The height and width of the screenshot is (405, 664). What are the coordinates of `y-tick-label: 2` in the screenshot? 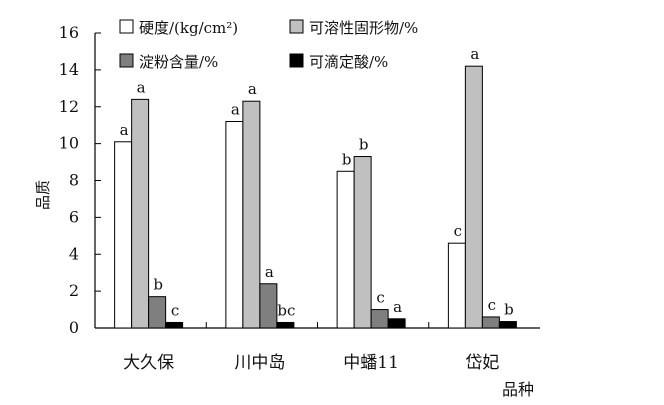 It's located at (74, 290).